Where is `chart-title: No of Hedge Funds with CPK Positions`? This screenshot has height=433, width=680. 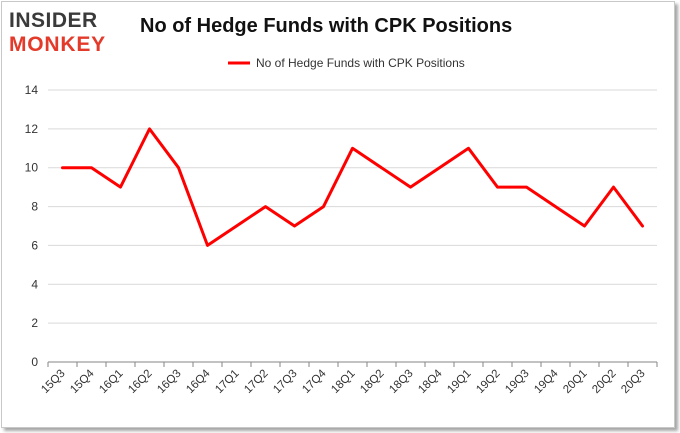 chart-title: No of Hedge Funds with CPK Positions is located at coordinates (326, 26).